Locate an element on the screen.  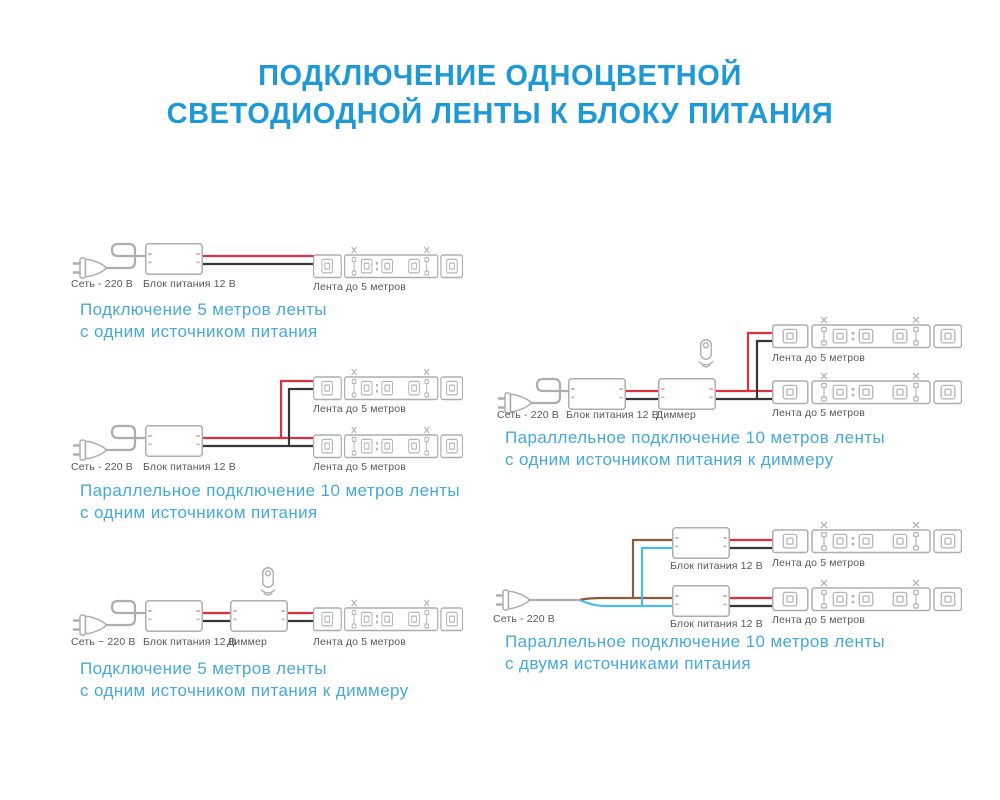
diagram-parallel-10m-one-psu-dimmer is located at coordinates (730, 365).